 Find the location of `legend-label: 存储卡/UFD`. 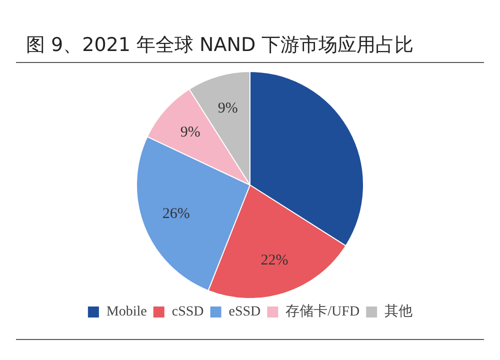

legend-label: 存储卡/UFD is located at coordinates (323, 312).